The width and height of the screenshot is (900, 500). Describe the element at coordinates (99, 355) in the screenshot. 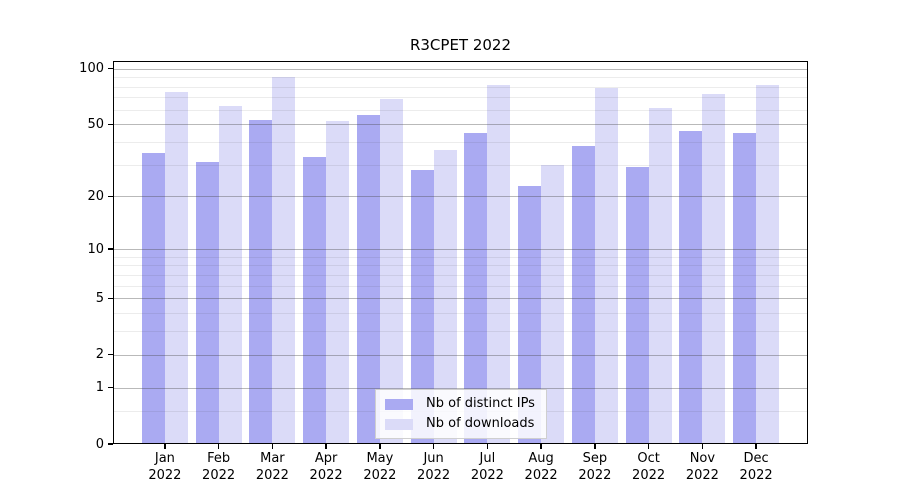

I see `y-tick-label: 2` at that location.